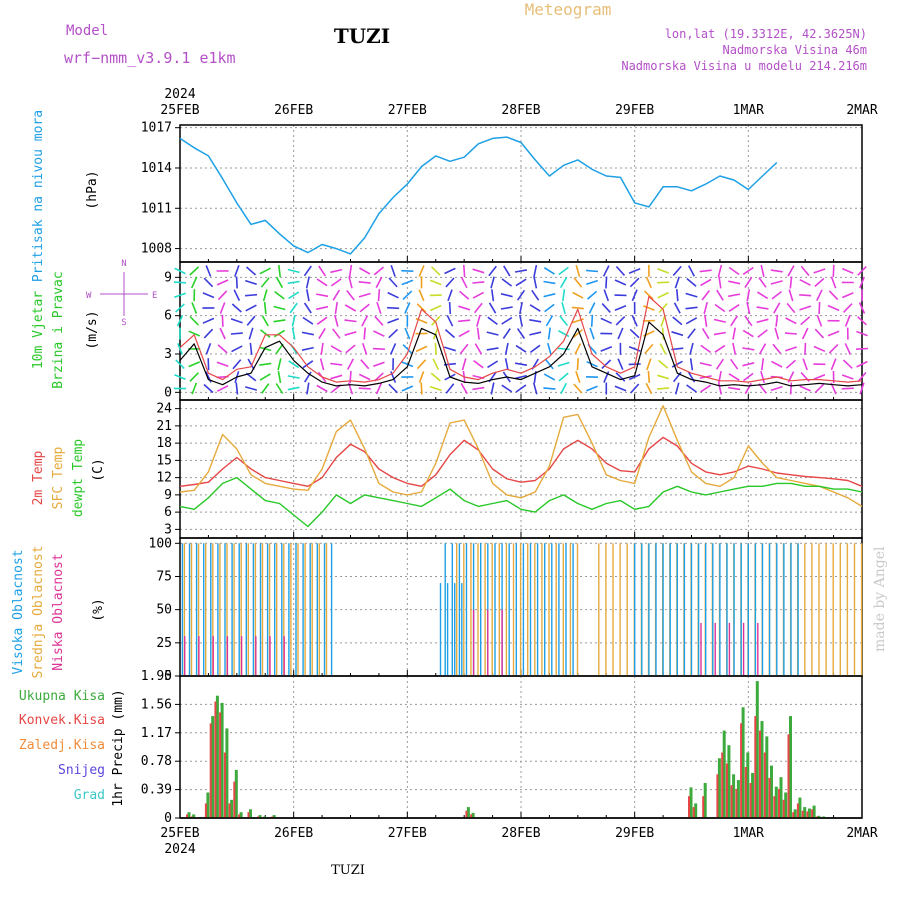 The image size is (900, 900). I want to click on y-tick-label: 6, so click(168, 512).